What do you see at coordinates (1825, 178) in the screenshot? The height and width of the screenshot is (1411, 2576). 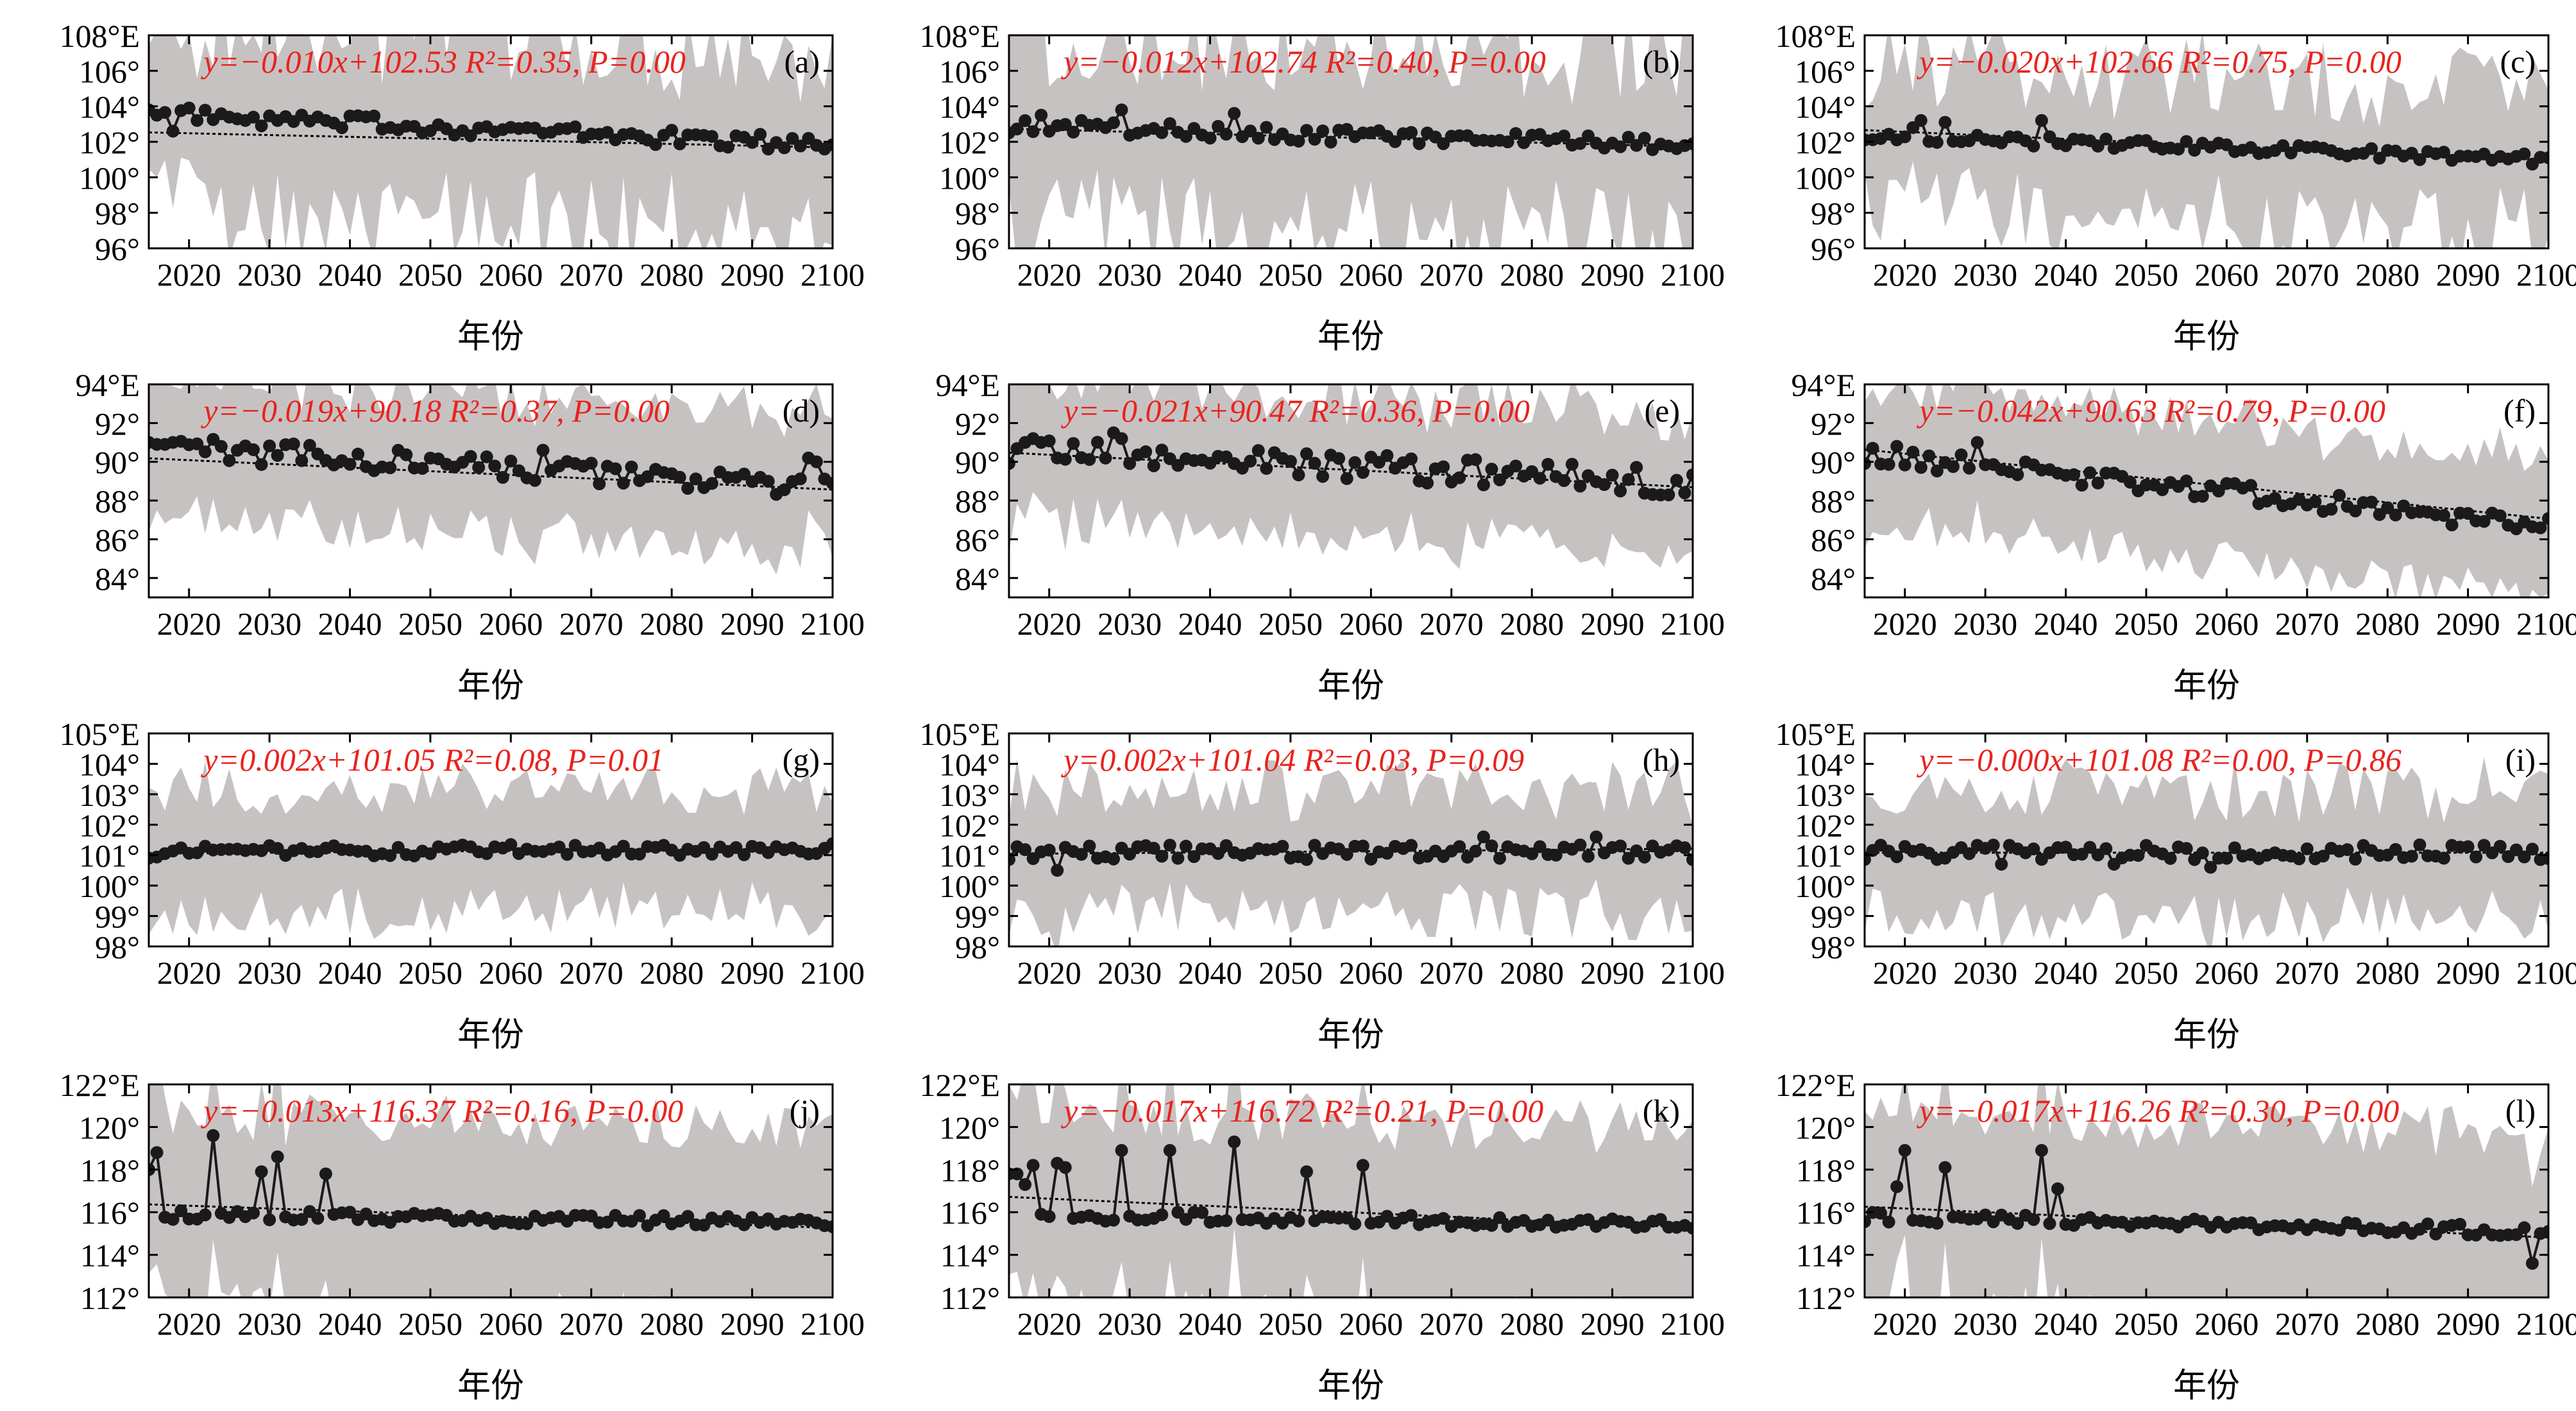 I see `y-tick-label: 100°` at bounding box center [1825, 178].